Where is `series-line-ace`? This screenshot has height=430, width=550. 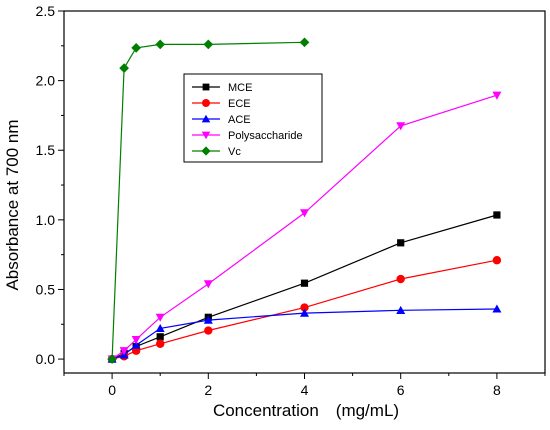
series-line-ace is located at coordinates (304, 334).